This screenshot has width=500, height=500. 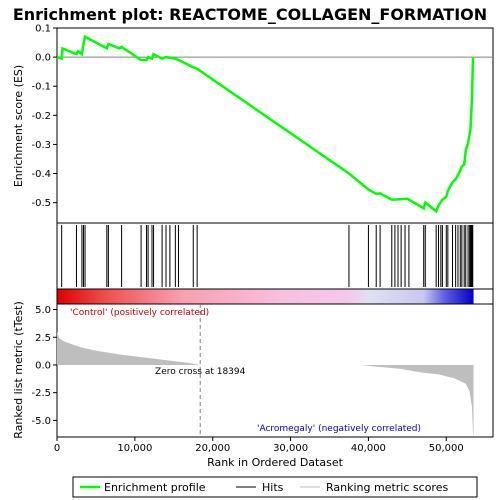 I want to click on es-tick-label: -0.1, so click(x=41, y=87).